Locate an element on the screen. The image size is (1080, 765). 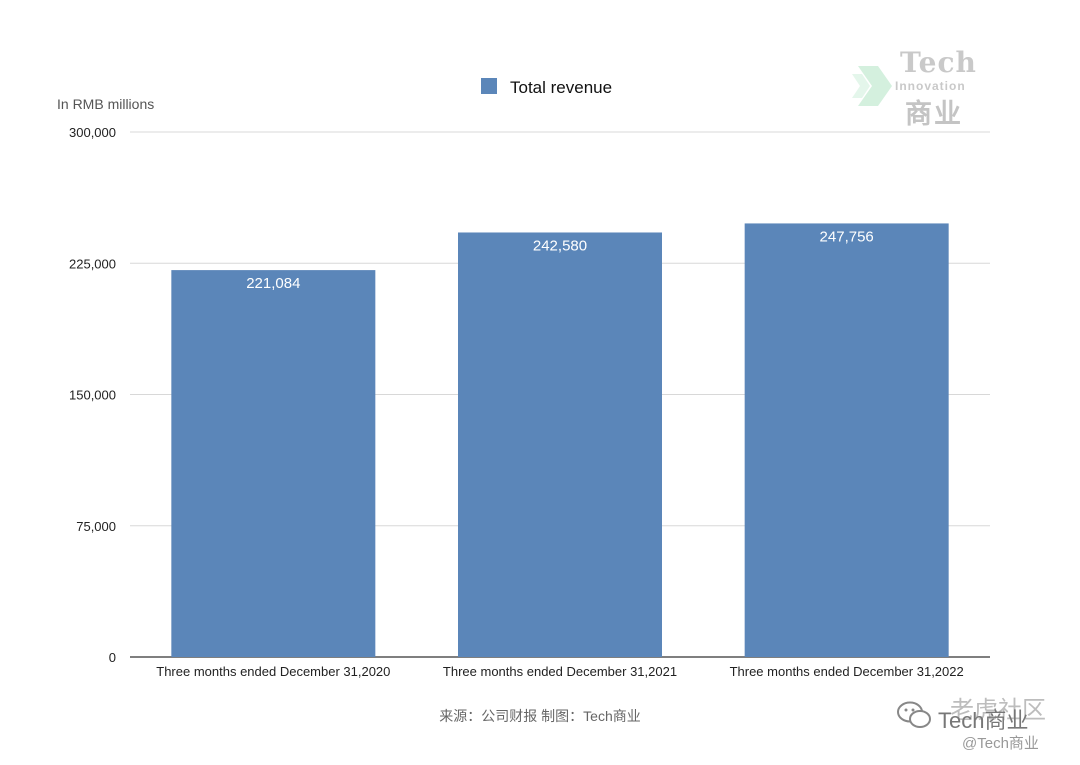
y-tick-label: 0 is located at coordinates (112, 657).